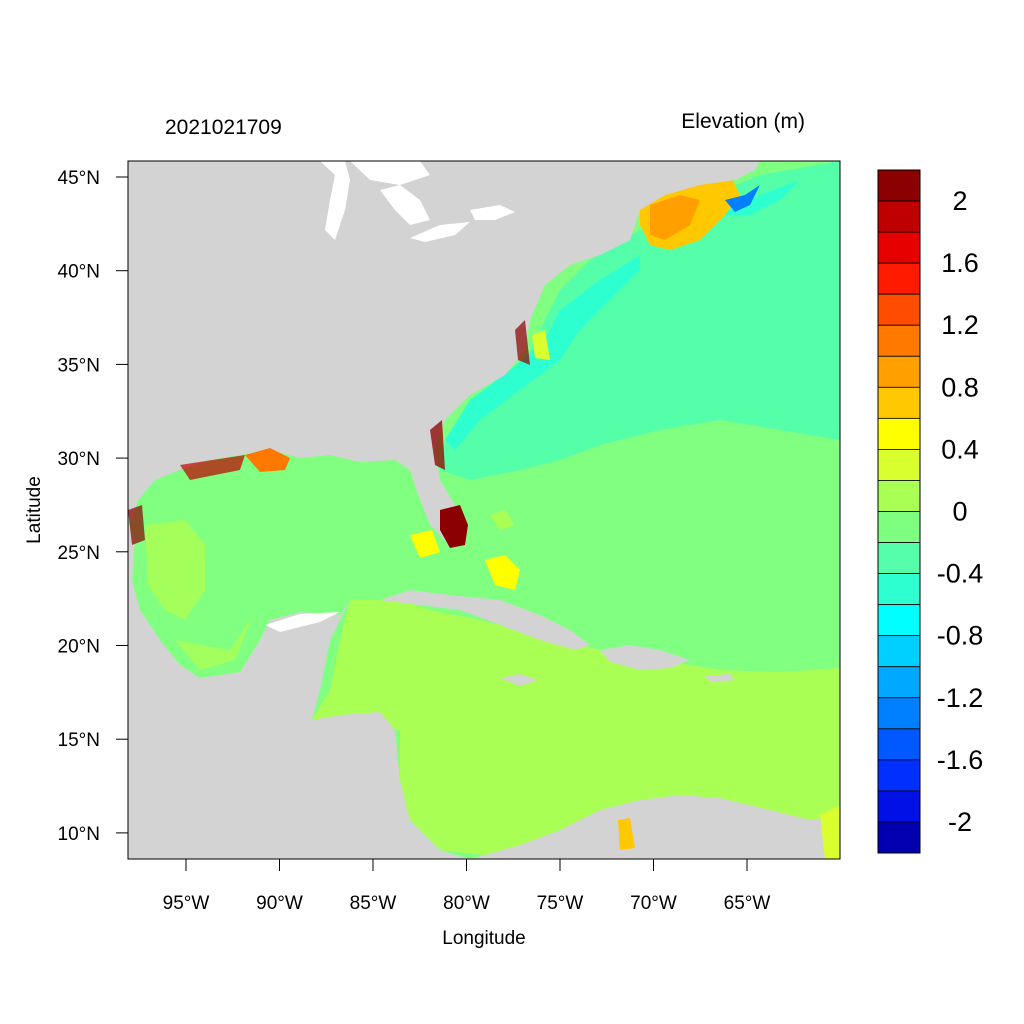 This screenshot has width=1024, height=1024. Describe the element at coordinates (373, 903) in the screenshot. I see `x-tick-label: 85°W` at that location.